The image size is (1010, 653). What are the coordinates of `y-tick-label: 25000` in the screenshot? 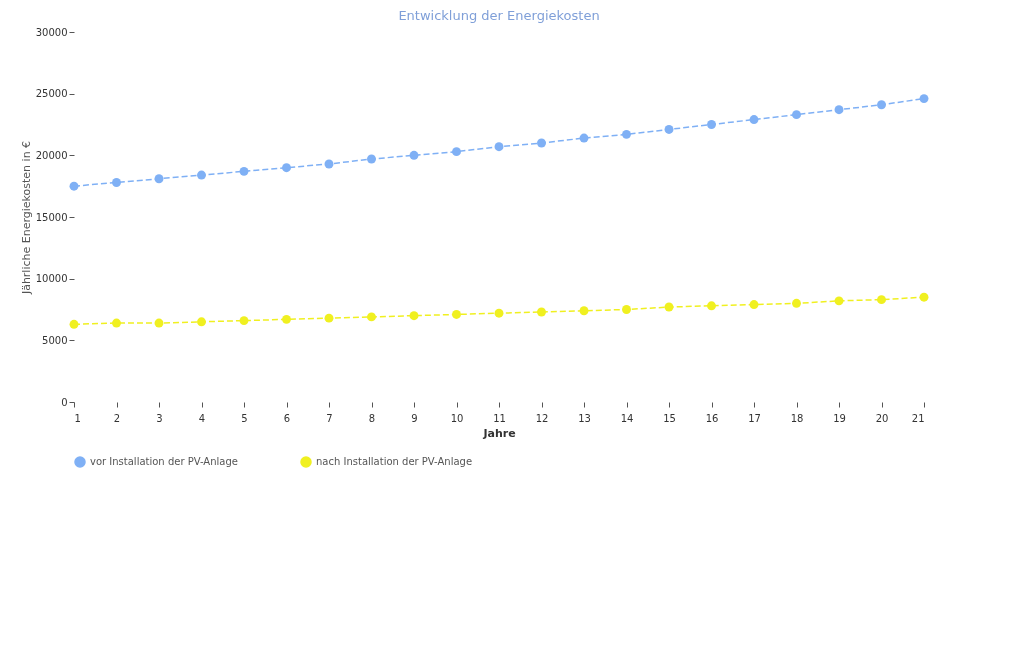 It's located at (51, 94).